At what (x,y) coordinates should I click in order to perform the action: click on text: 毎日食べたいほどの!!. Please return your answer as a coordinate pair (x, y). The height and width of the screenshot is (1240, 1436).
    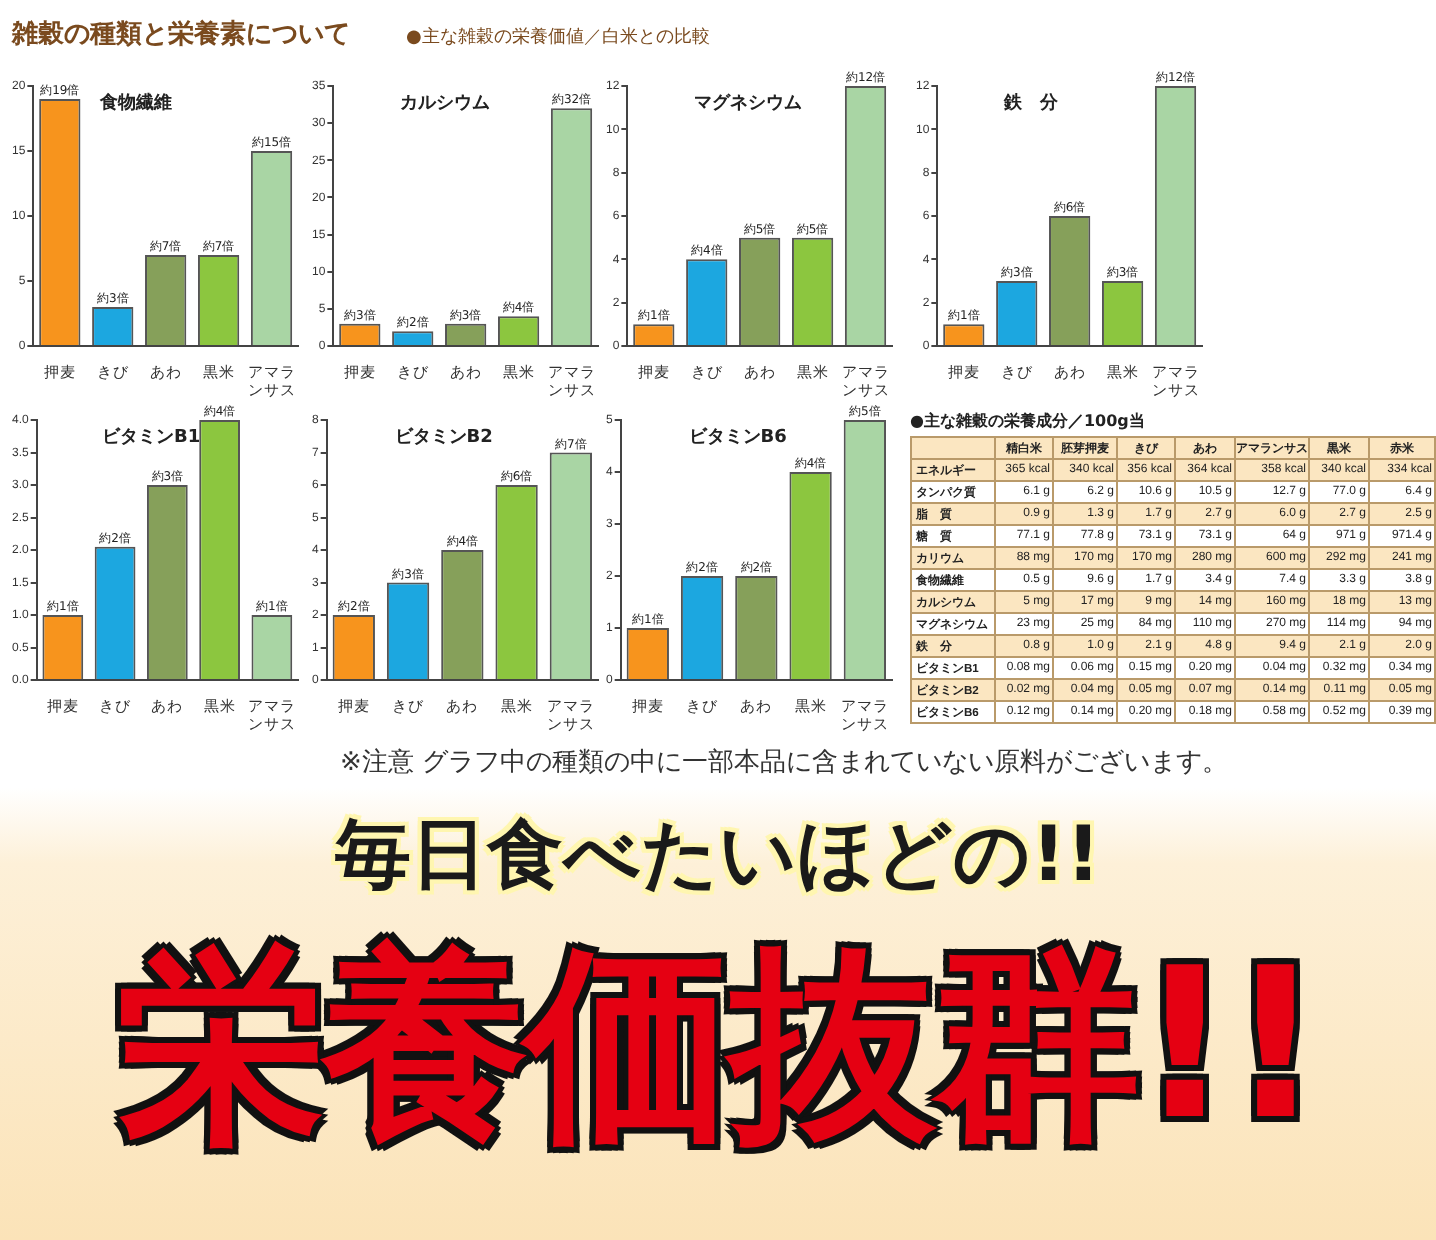
    Looking at the image, I should click on (718, 855).